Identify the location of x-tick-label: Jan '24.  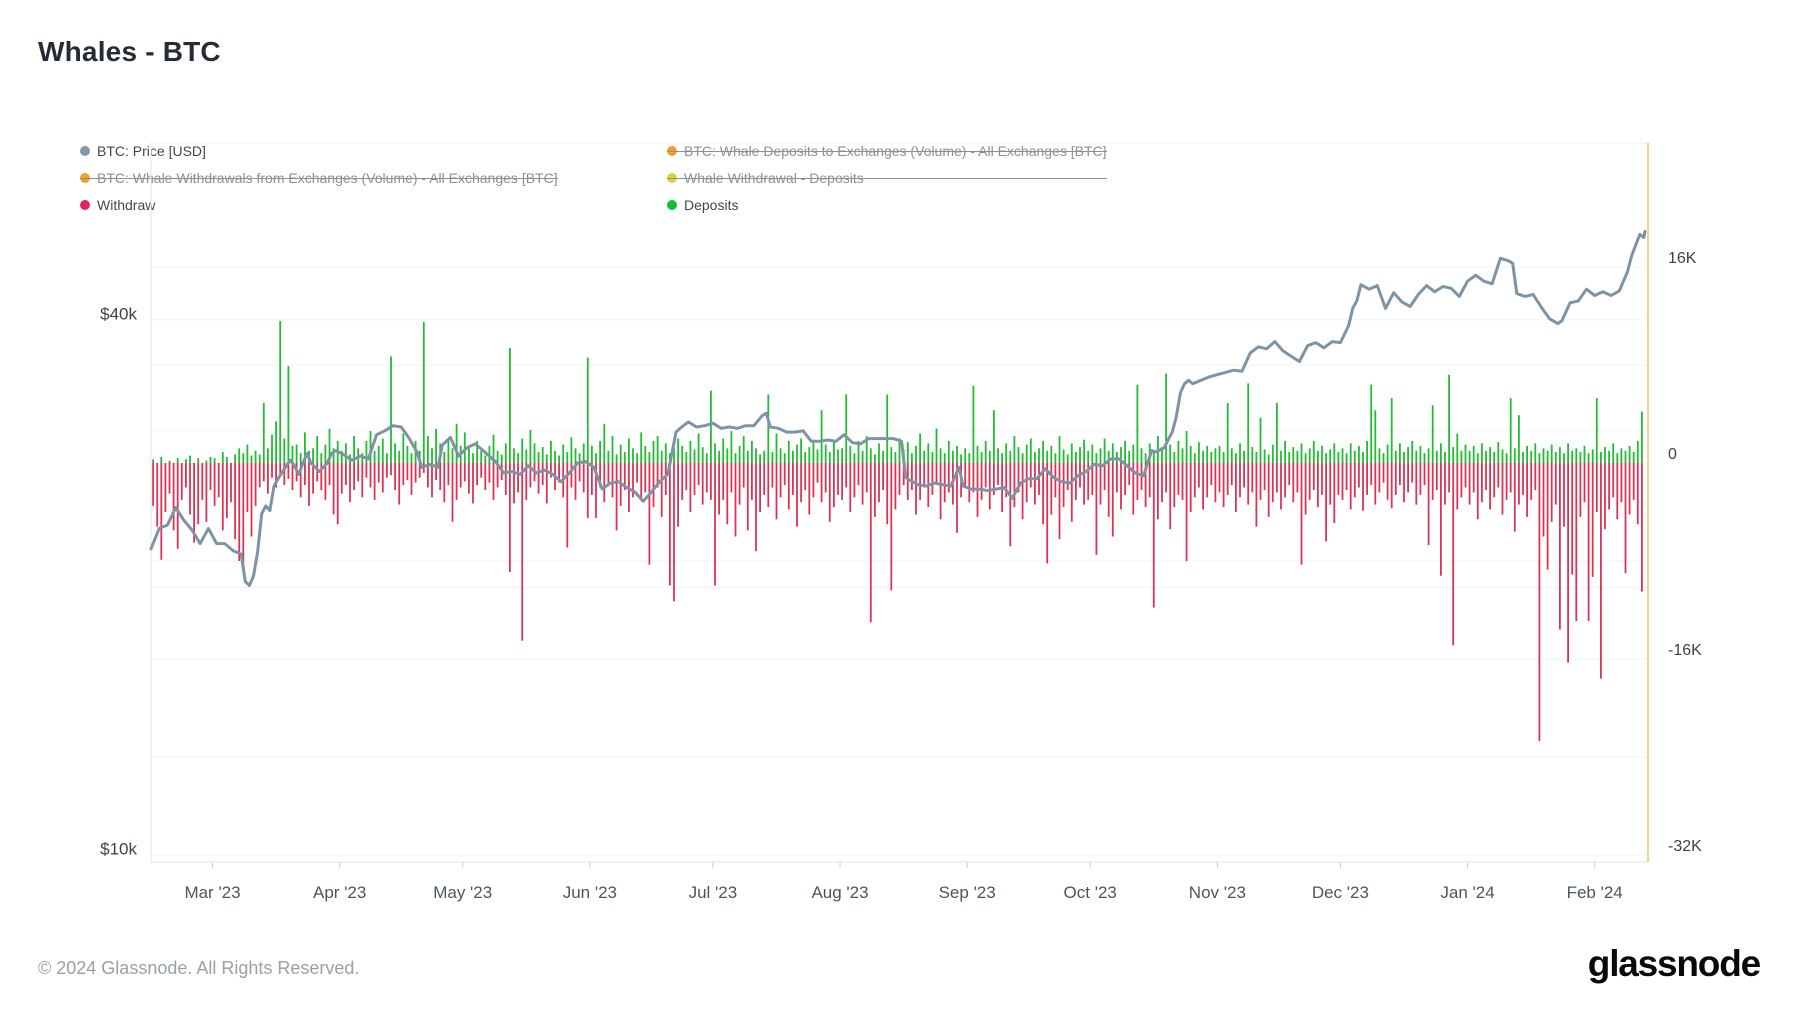
(1467, 892).